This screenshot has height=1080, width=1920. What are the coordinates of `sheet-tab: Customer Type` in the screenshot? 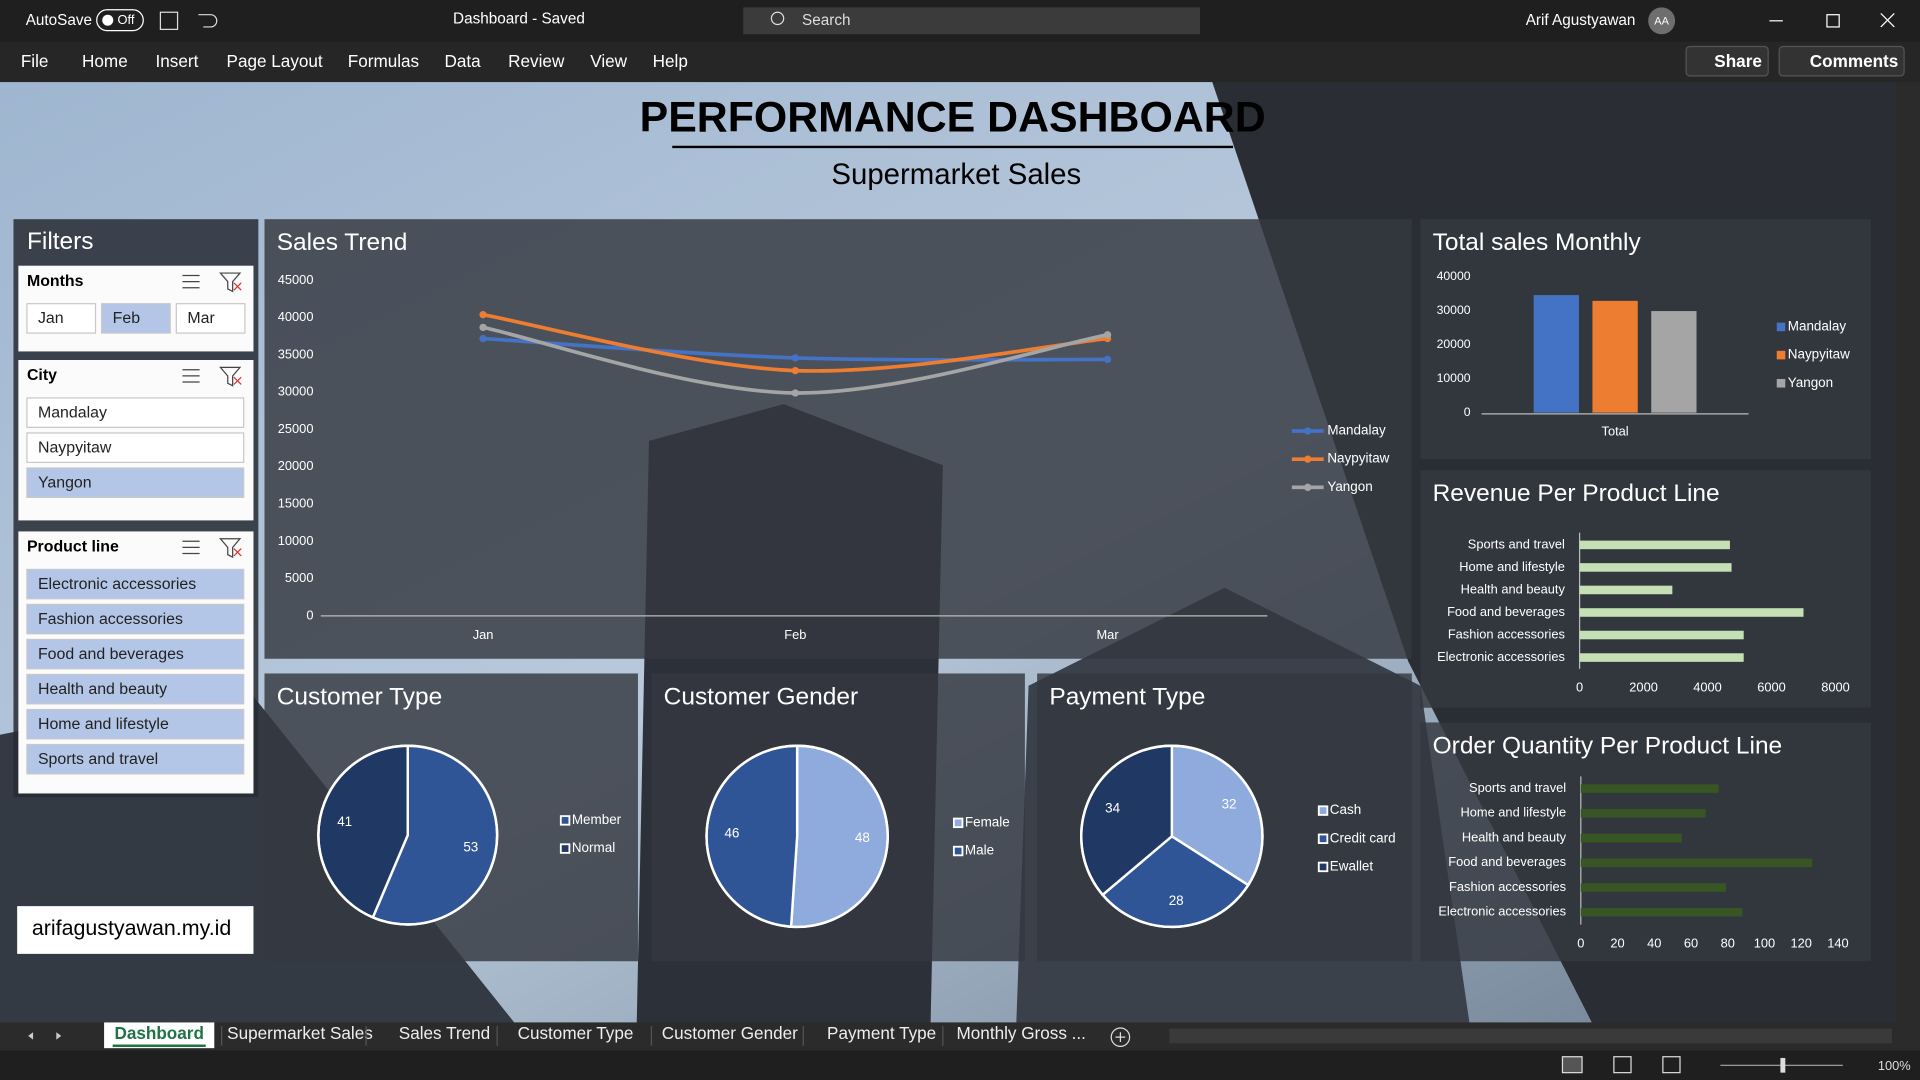 It's located at (576, 1033).